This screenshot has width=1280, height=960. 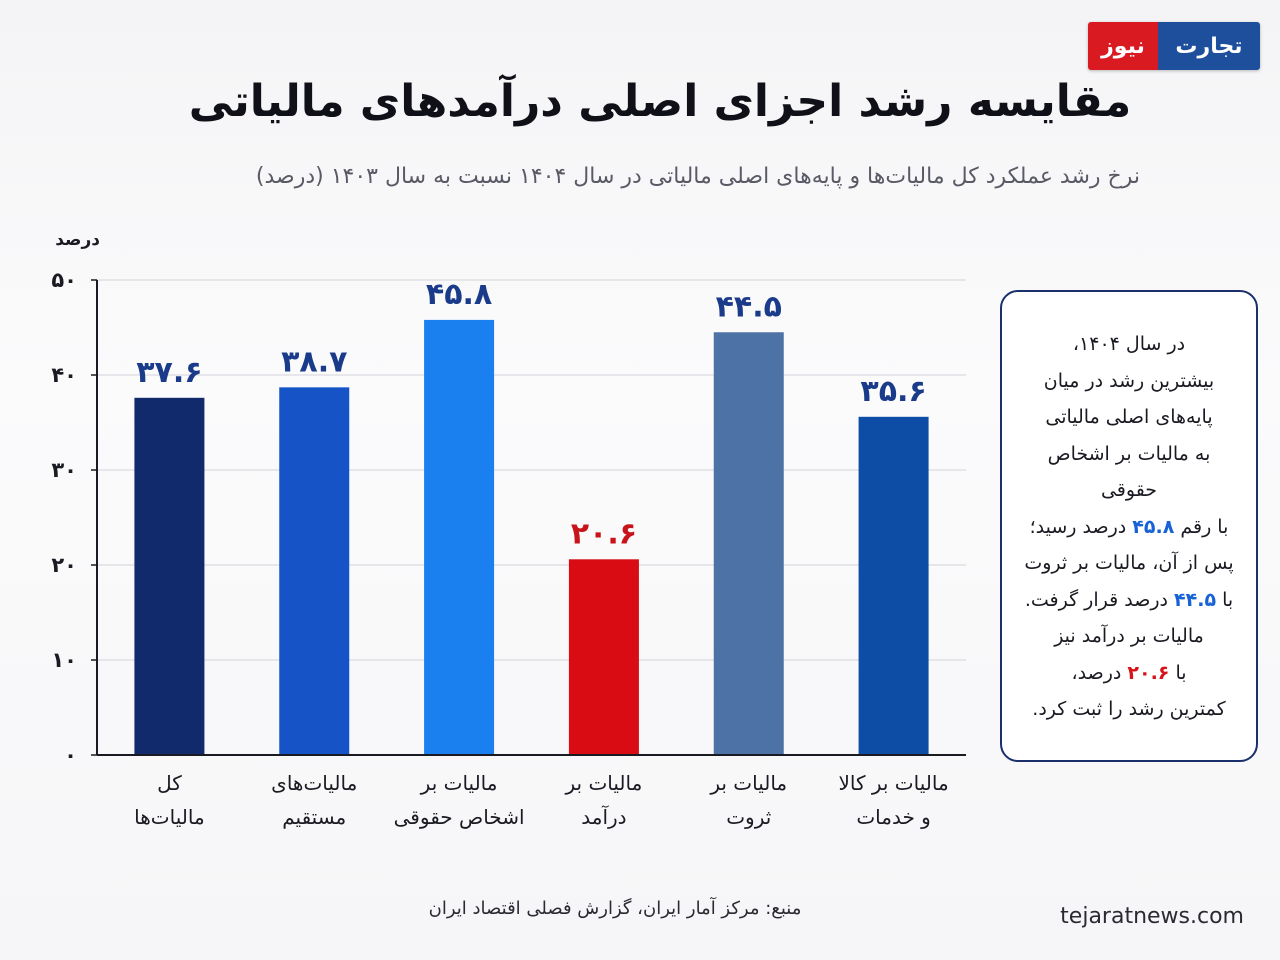 What do you see at coordinates (64, 280) in the screenshot?
I see `y-tick-label: ۵۰` at bounding box center [64, 280].